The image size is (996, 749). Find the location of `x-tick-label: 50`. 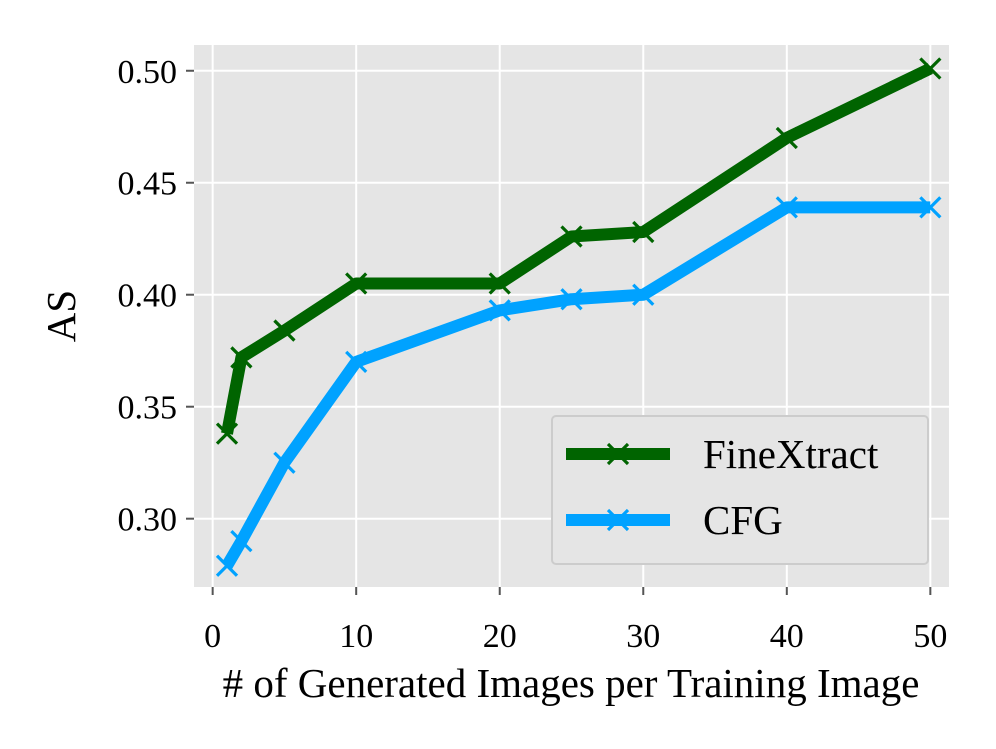

x-tick-label: 50 is located at coordinates (930, 636).